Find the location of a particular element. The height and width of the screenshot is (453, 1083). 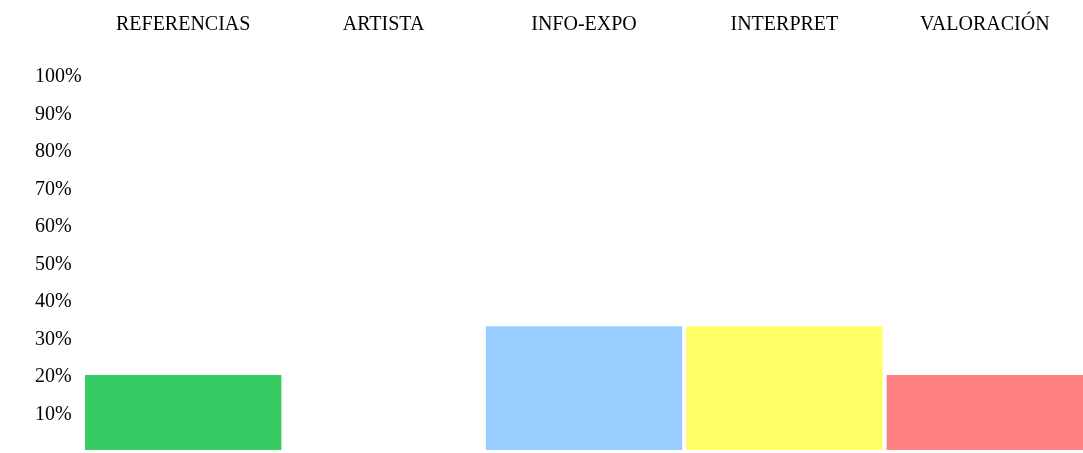

y-tick-label: 100% is located at coordinates (58, 75).